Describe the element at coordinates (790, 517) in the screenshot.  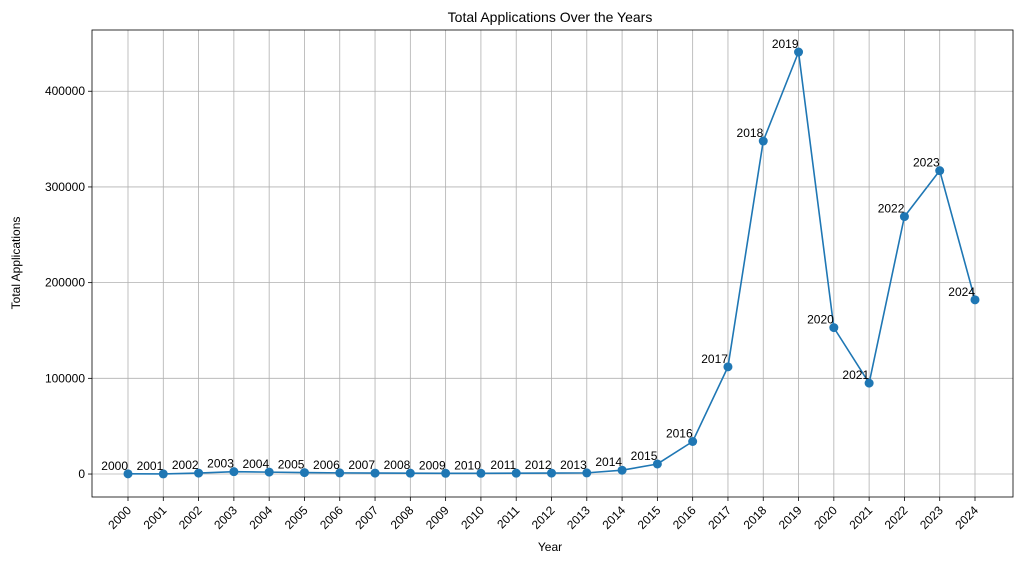
I see `x-tick-label: 2019` at that location.